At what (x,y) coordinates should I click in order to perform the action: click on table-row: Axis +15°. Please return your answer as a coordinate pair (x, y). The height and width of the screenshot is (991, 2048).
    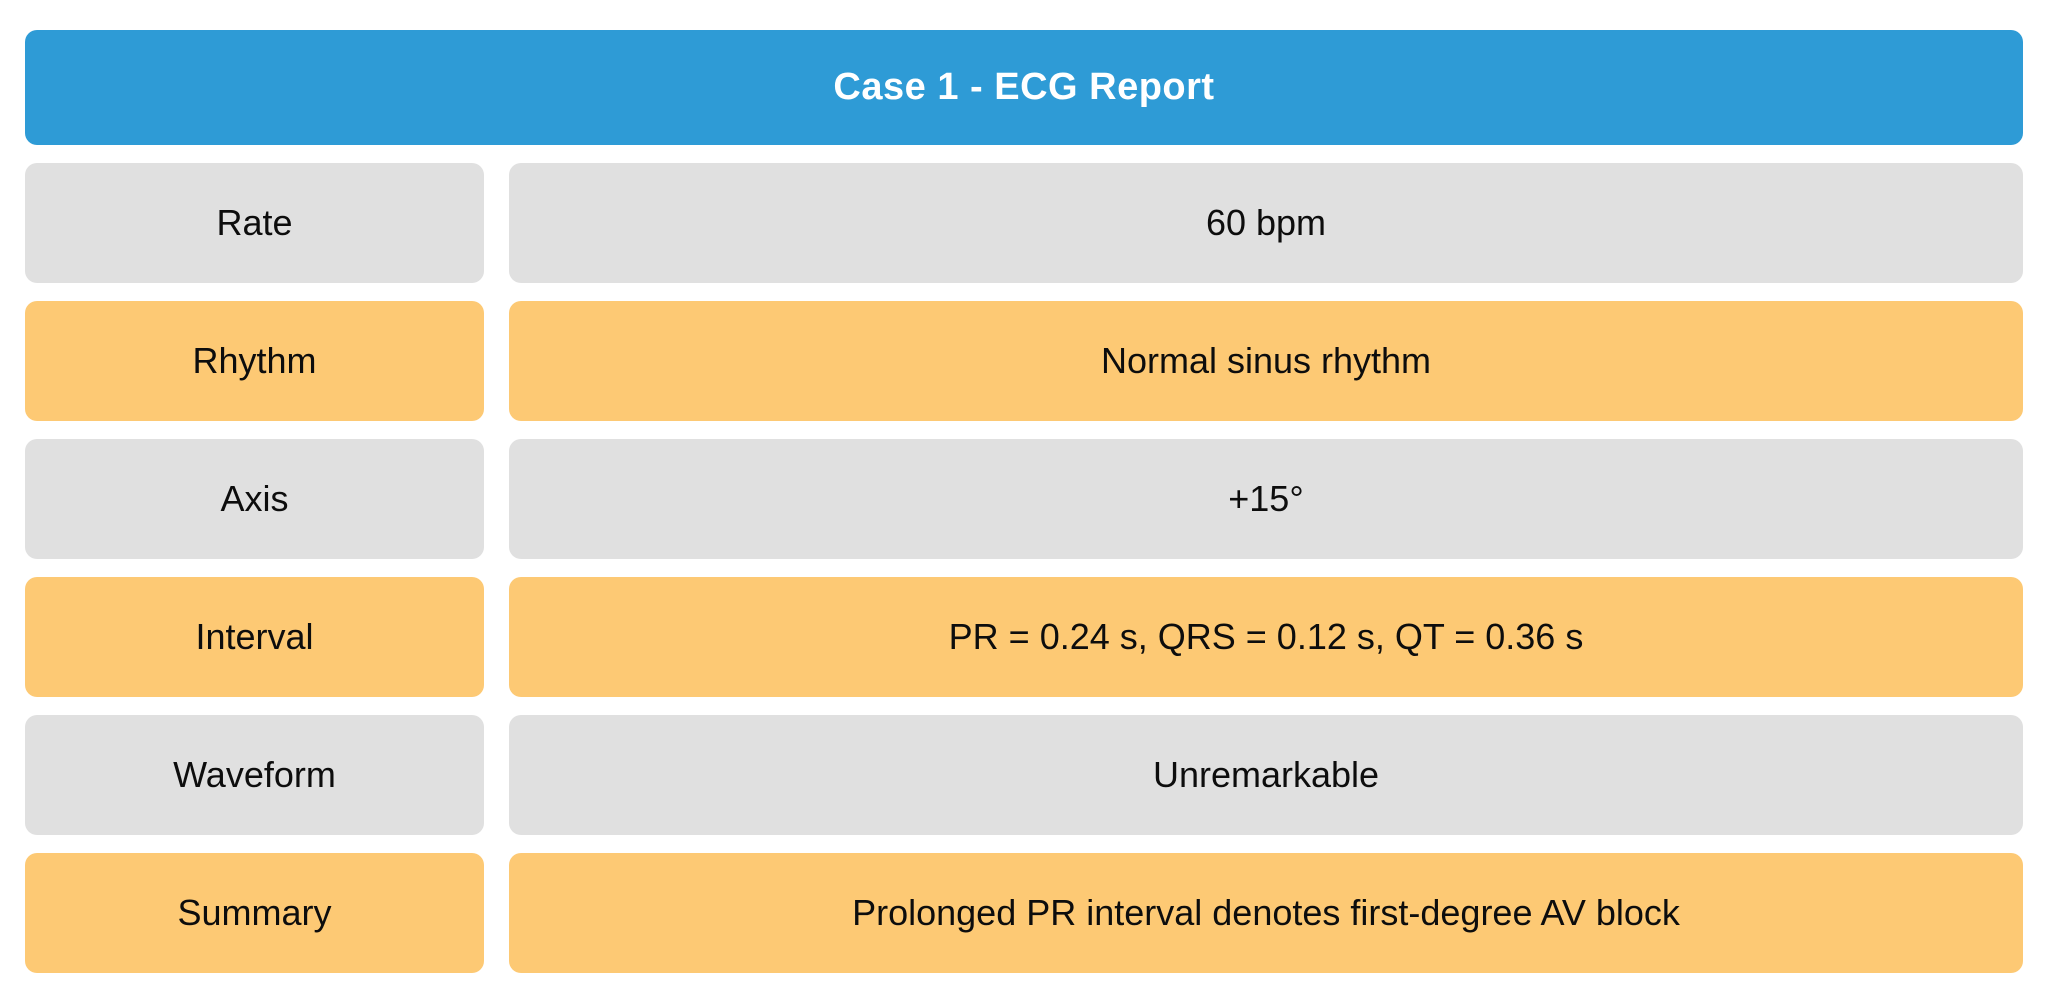
    Looking at the image, I should click on (1024, 499).